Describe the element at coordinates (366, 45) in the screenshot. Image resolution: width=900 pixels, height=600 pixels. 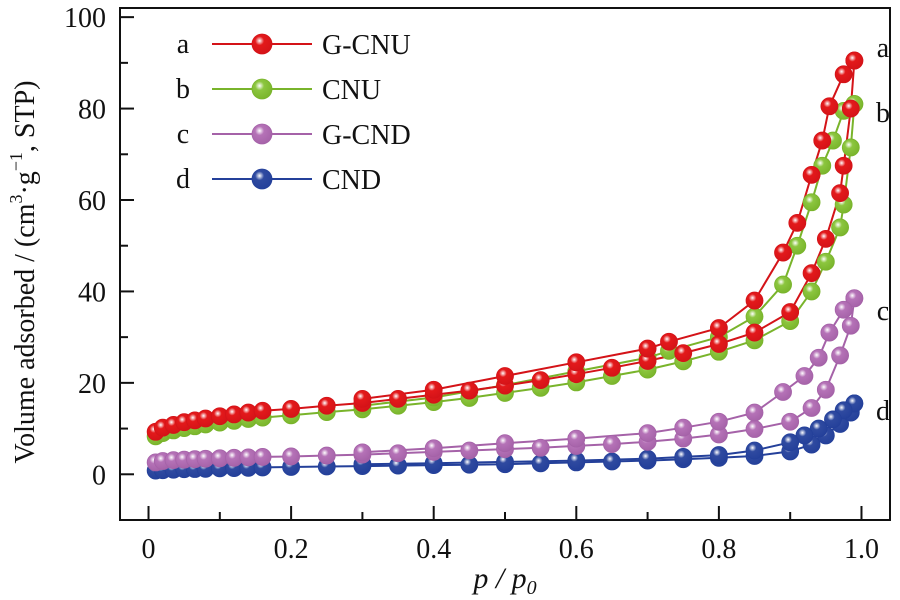
I see `legend-label: G-CNU` at that location.